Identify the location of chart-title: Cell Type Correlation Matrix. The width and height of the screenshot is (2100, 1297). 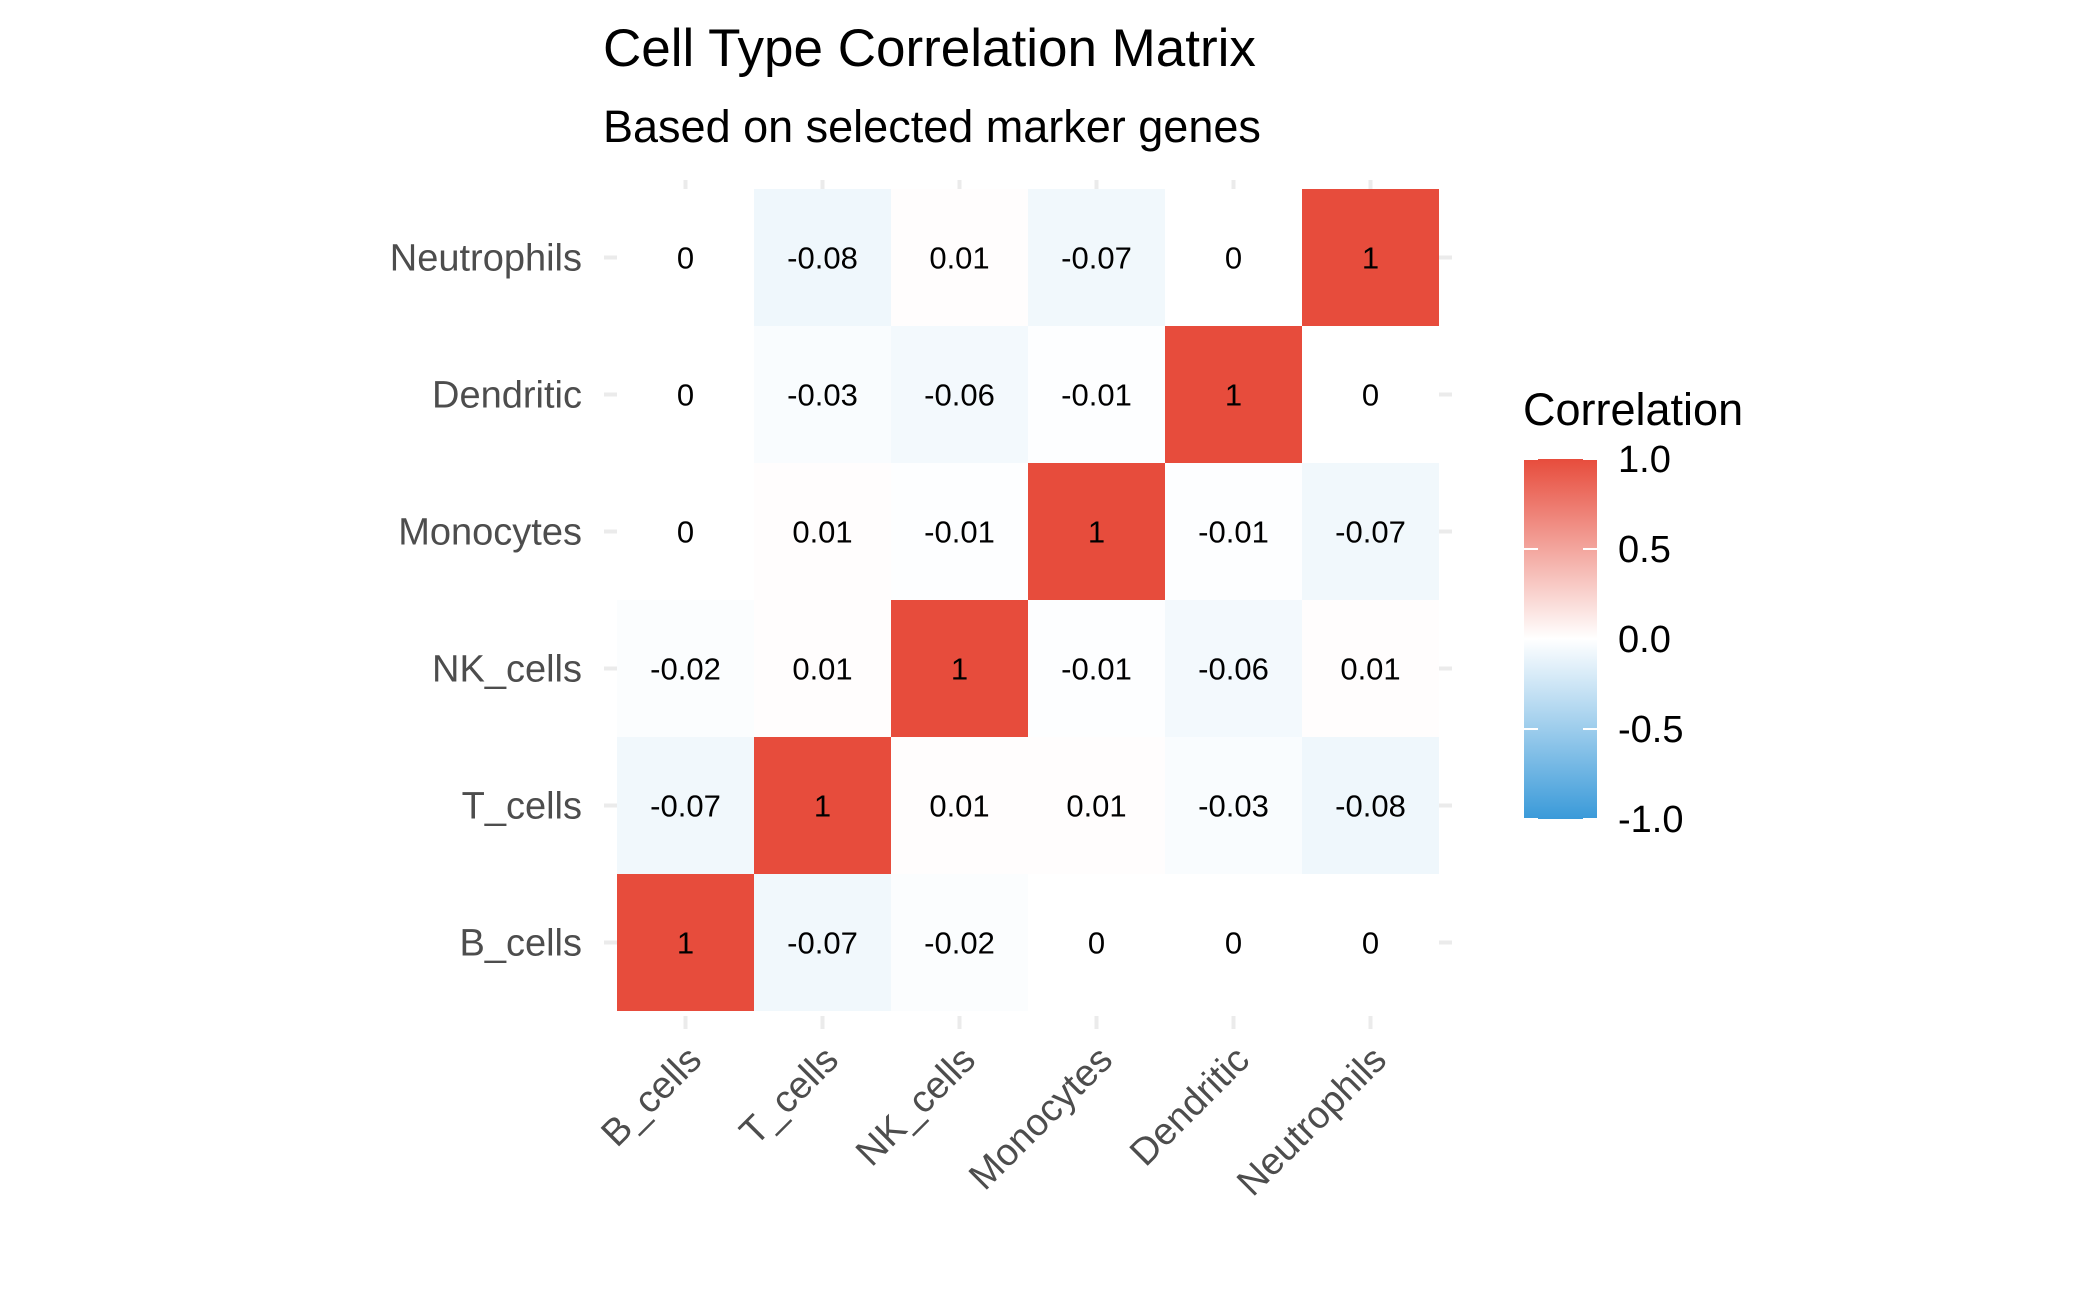
(929, 48).